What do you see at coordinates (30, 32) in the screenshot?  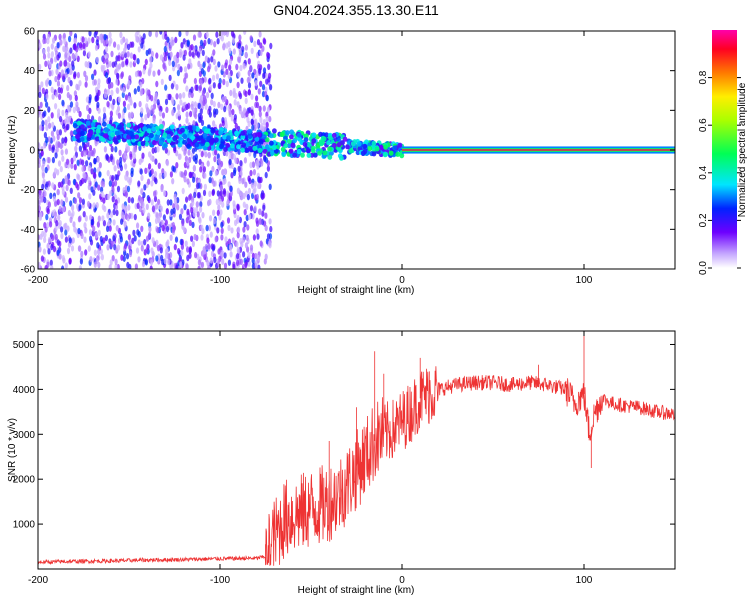 I see `spectrogram-y-tick-label: 60` at bounding box center [30, 32].